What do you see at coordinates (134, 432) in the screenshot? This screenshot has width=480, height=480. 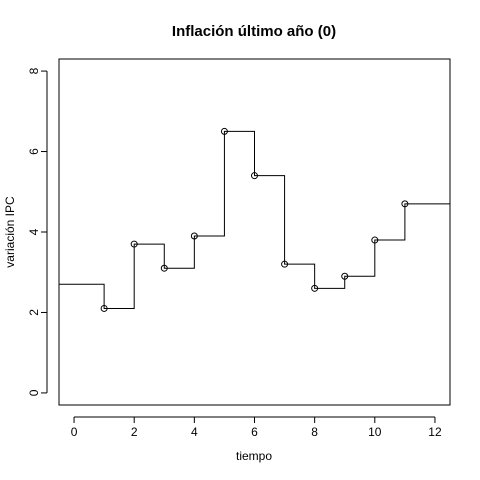 I see `x-tick-label: 2` at bounding box center [134, 432].